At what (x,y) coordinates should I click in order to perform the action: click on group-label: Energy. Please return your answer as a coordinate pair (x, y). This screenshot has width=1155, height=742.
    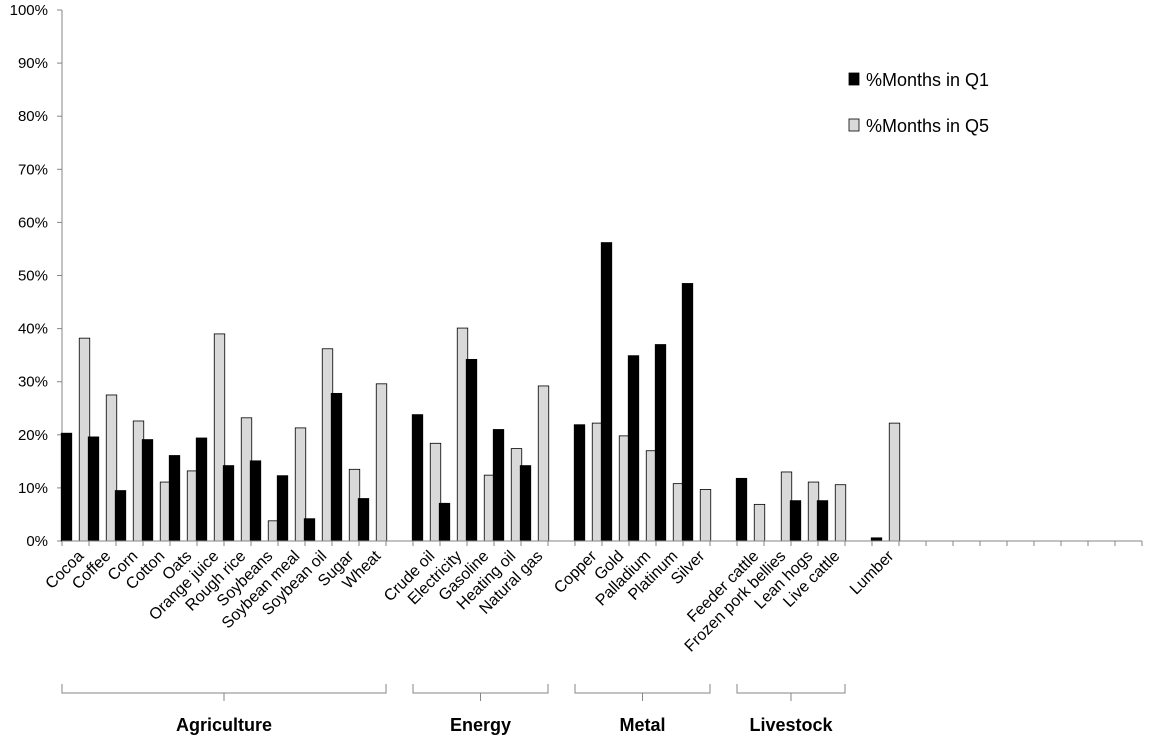
    Looking at the image, I should click on (480, 725).